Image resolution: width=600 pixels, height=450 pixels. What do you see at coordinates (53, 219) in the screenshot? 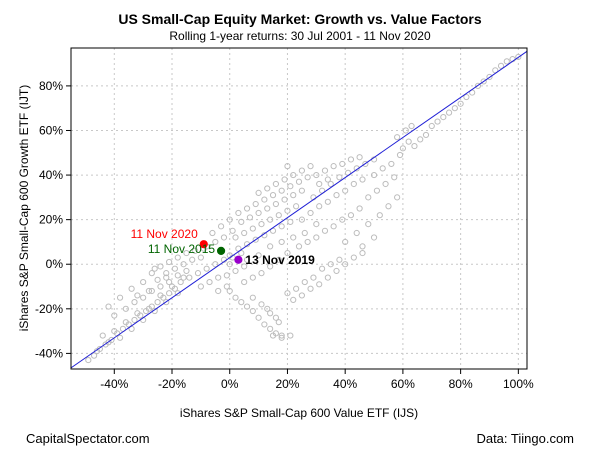
I see `y-axis: -40% -20% 0% 20% 40% 60% 80%` at bounding box center [53, 219].